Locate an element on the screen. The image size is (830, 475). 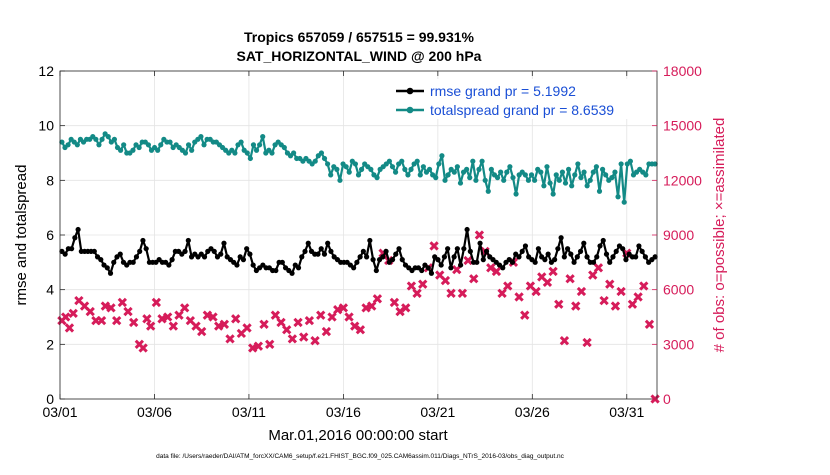
chart-title-line1: Tropics 657059 / 657515 = 99.931% is located at coordinates (359, 37).